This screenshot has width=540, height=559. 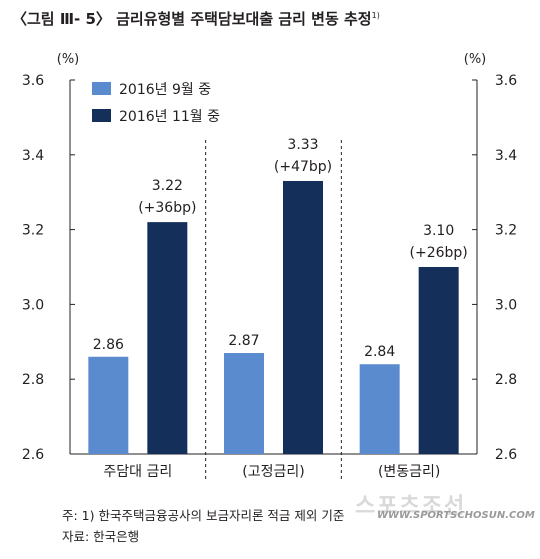 I want to click on change-label-series-2: (+36bp), so click(x=167, y=208).